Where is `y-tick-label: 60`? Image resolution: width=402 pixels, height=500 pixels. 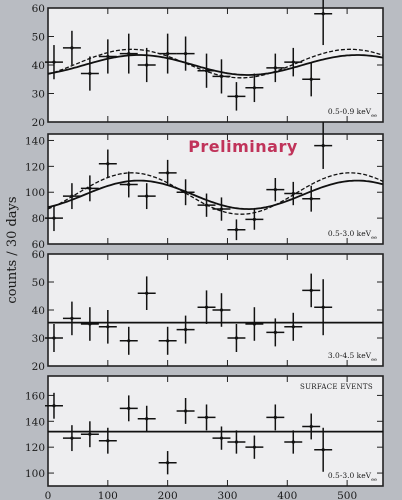 y-tick-label: 60 is located at coordinates (38, 9).